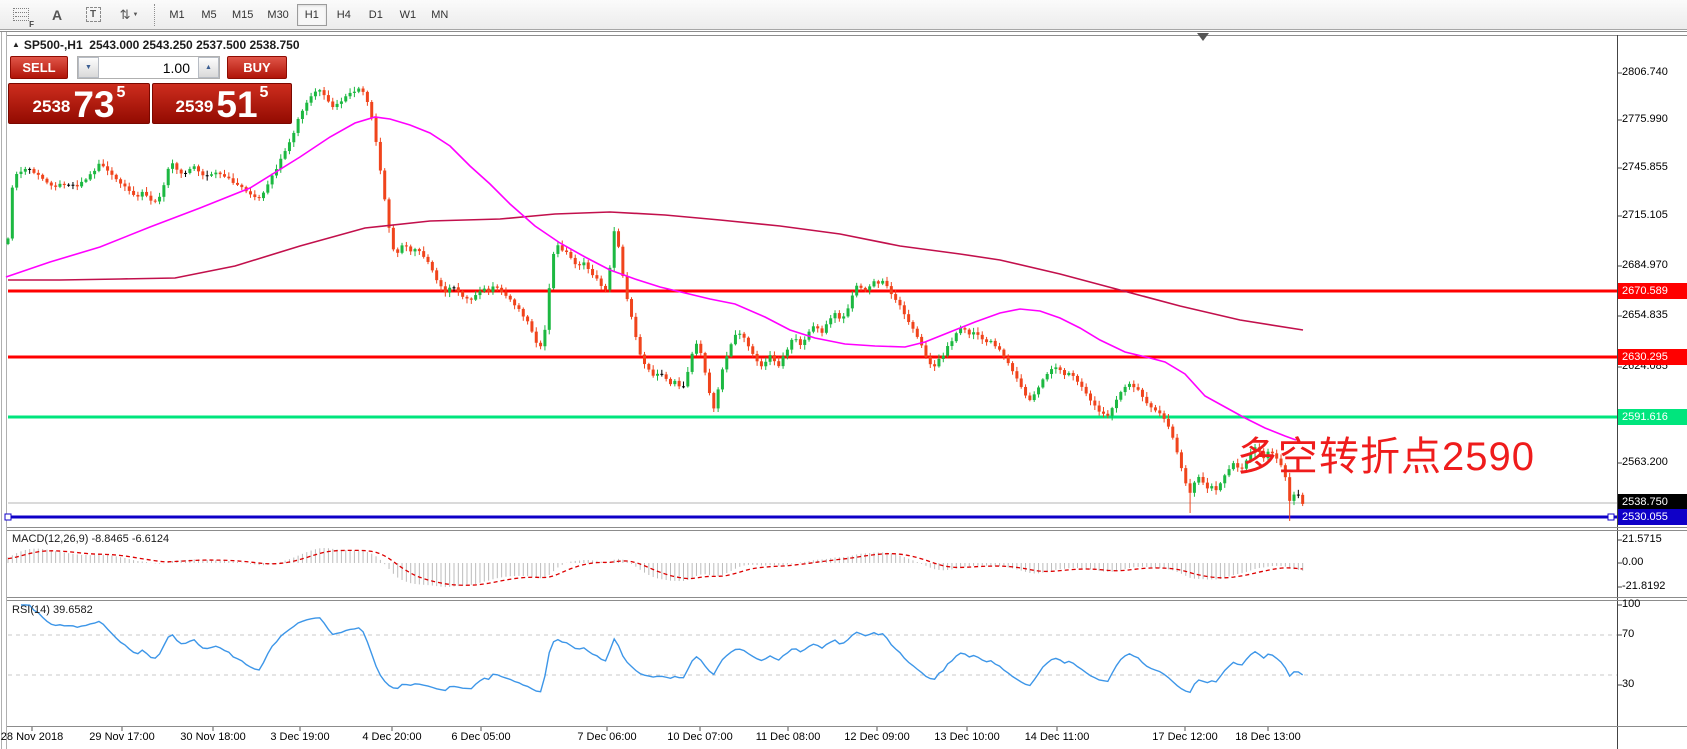  I want to click on price-axis-label: 2654.835, so click(1645, 315).